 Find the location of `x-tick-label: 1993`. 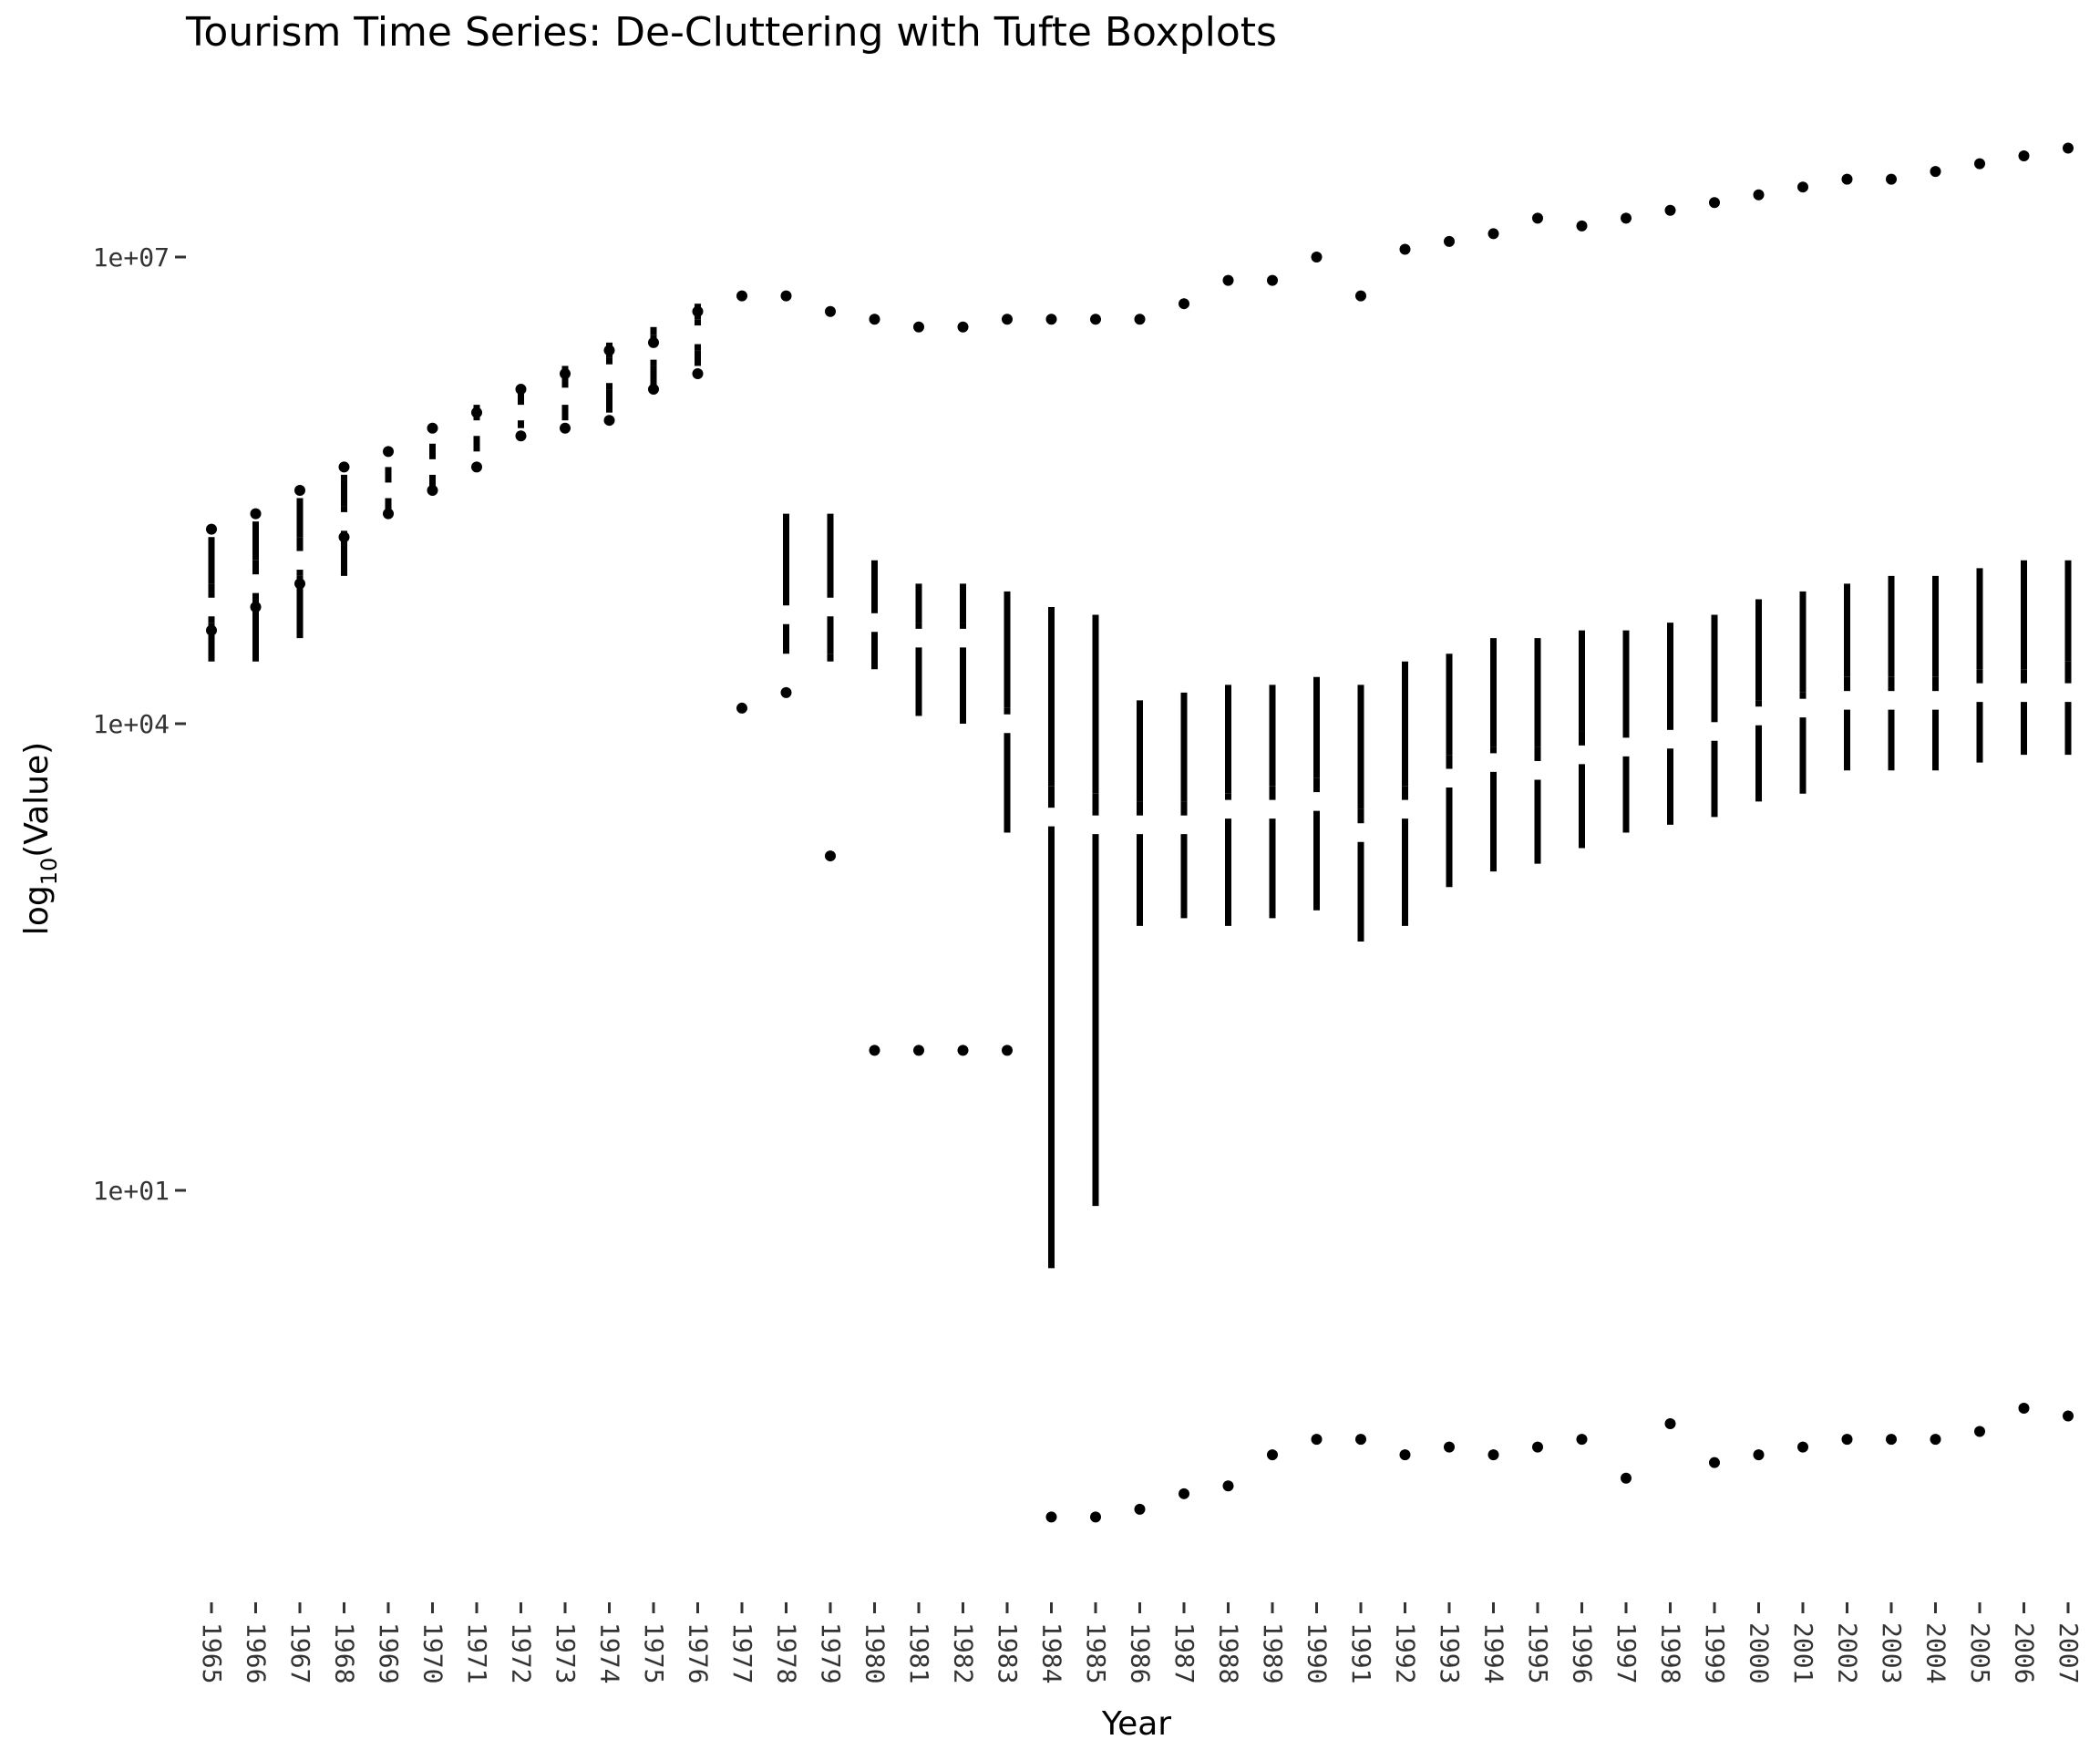

x-tick-label: 1993 is located at coordinates (1450, 1652).